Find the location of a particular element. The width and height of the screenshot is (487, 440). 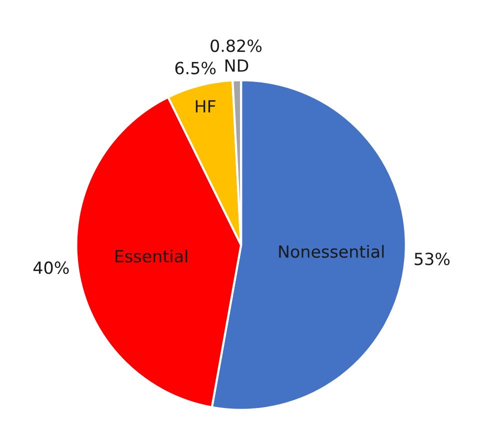

slice-label: HF is located at coordinates (206, 106).